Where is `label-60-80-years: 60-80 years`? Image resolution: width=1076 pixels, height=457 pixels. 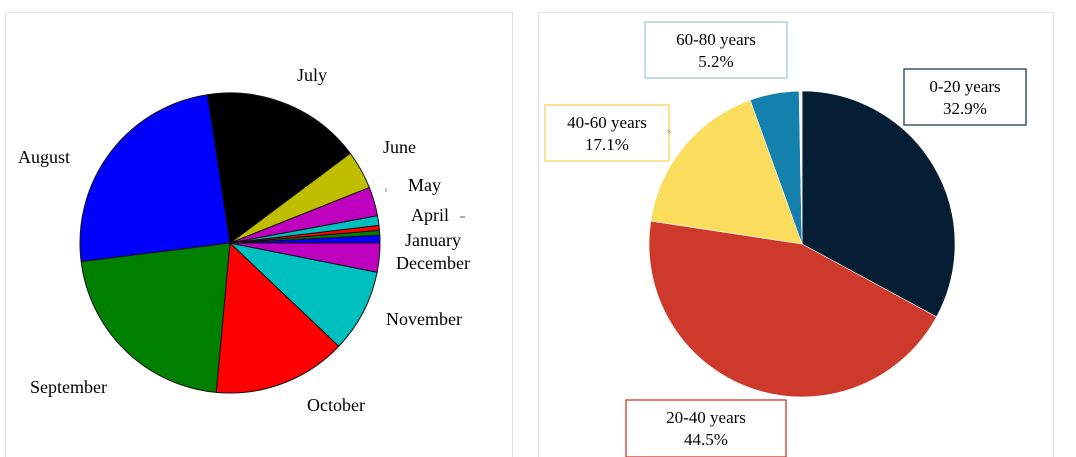
label-60-80-years: 60-80 years is located at coordinates (716, 39).